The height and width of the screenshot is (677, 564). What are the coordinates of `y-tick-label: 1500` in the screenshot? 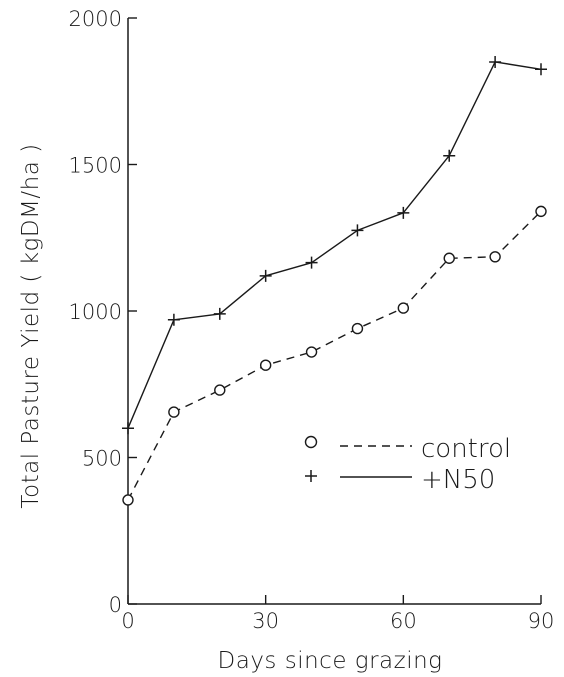 It's located at (95, 166).